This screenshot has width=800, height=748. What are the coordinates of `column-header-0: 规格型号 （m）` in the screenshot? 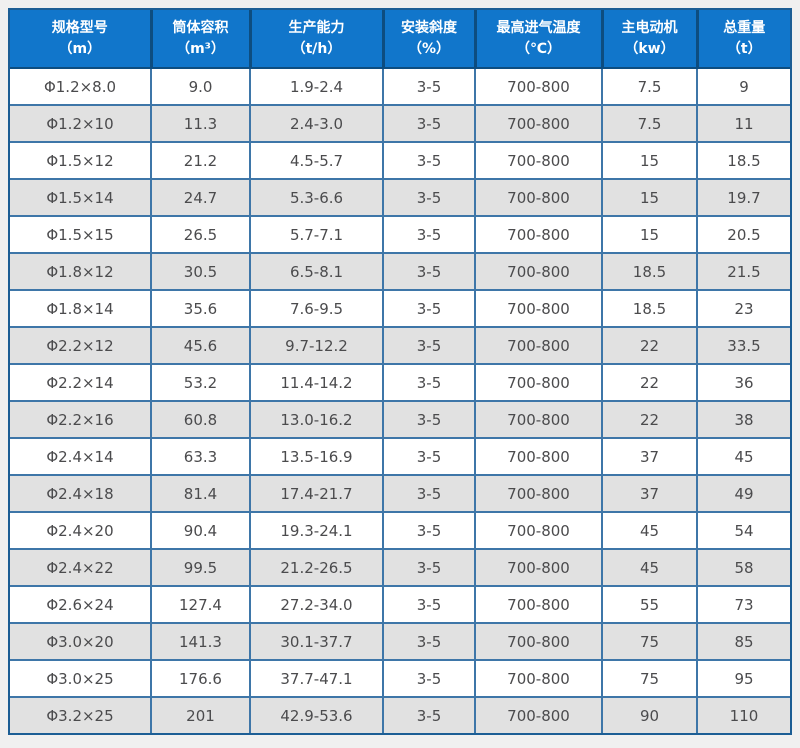 It's located at (81, 39).